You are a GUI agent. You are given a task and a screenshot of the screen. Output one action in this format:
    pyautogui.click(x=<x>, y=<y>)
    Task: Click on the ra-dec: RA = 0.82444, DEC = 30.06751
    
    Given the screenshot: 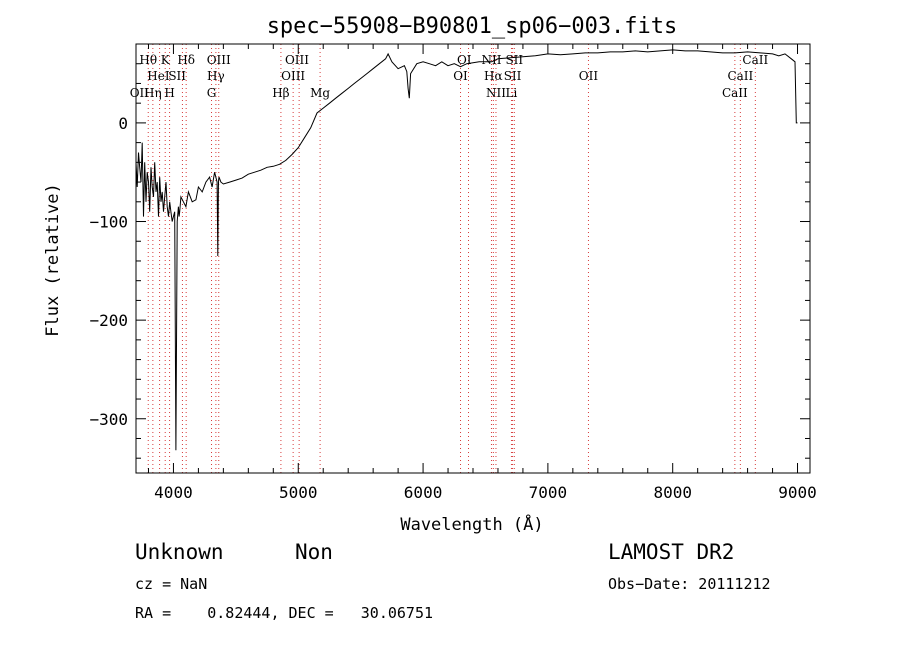 What is the action you would take?
    pyautogui.click(x=284, y=613)
    